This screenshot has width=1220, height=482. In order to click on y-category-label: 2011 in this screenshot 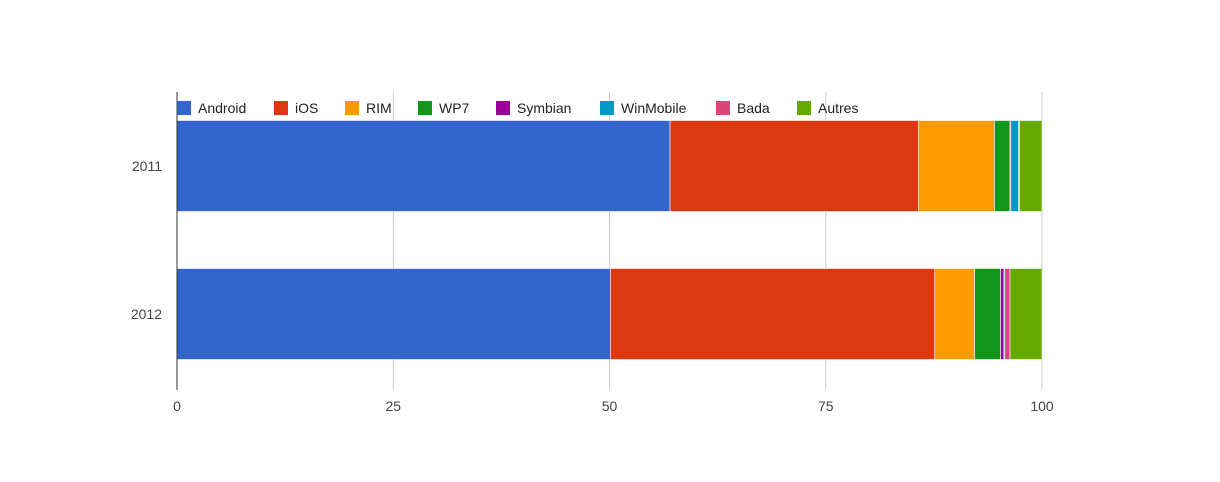, I will do `click(147, 166)`.